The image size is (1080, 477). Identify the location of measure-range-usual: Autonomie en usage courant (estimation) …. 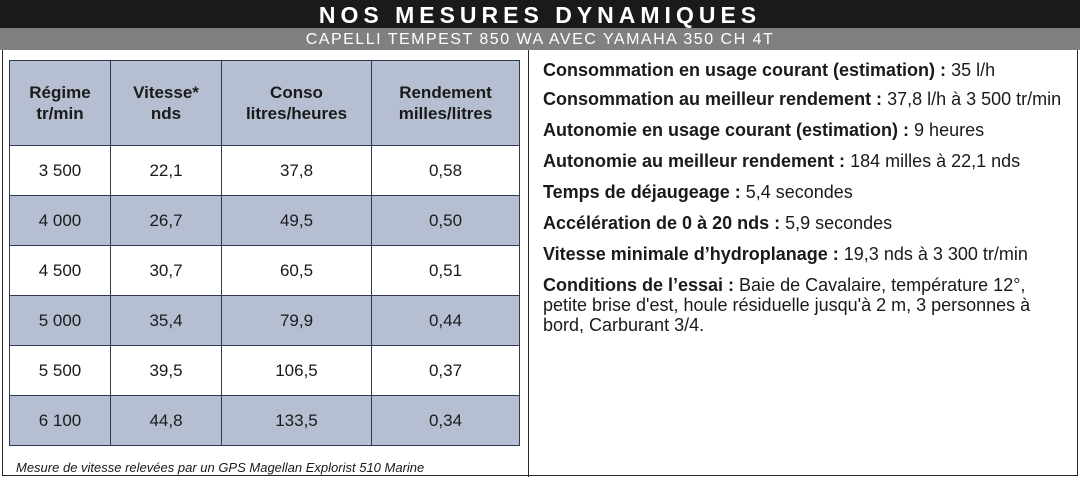
(805, 130).